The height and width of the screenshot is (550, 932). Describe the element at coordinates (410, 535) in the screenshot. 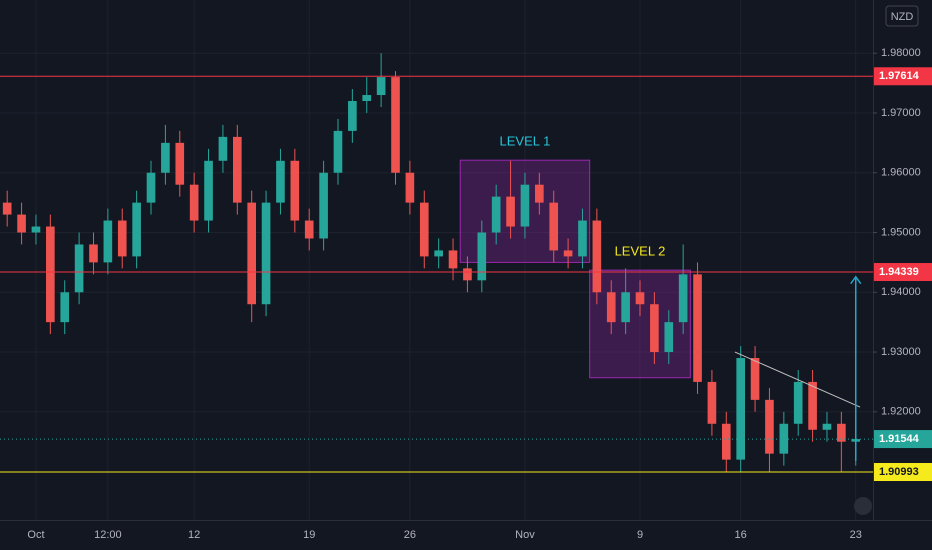

I see `x-tick-label: 26` at that location.